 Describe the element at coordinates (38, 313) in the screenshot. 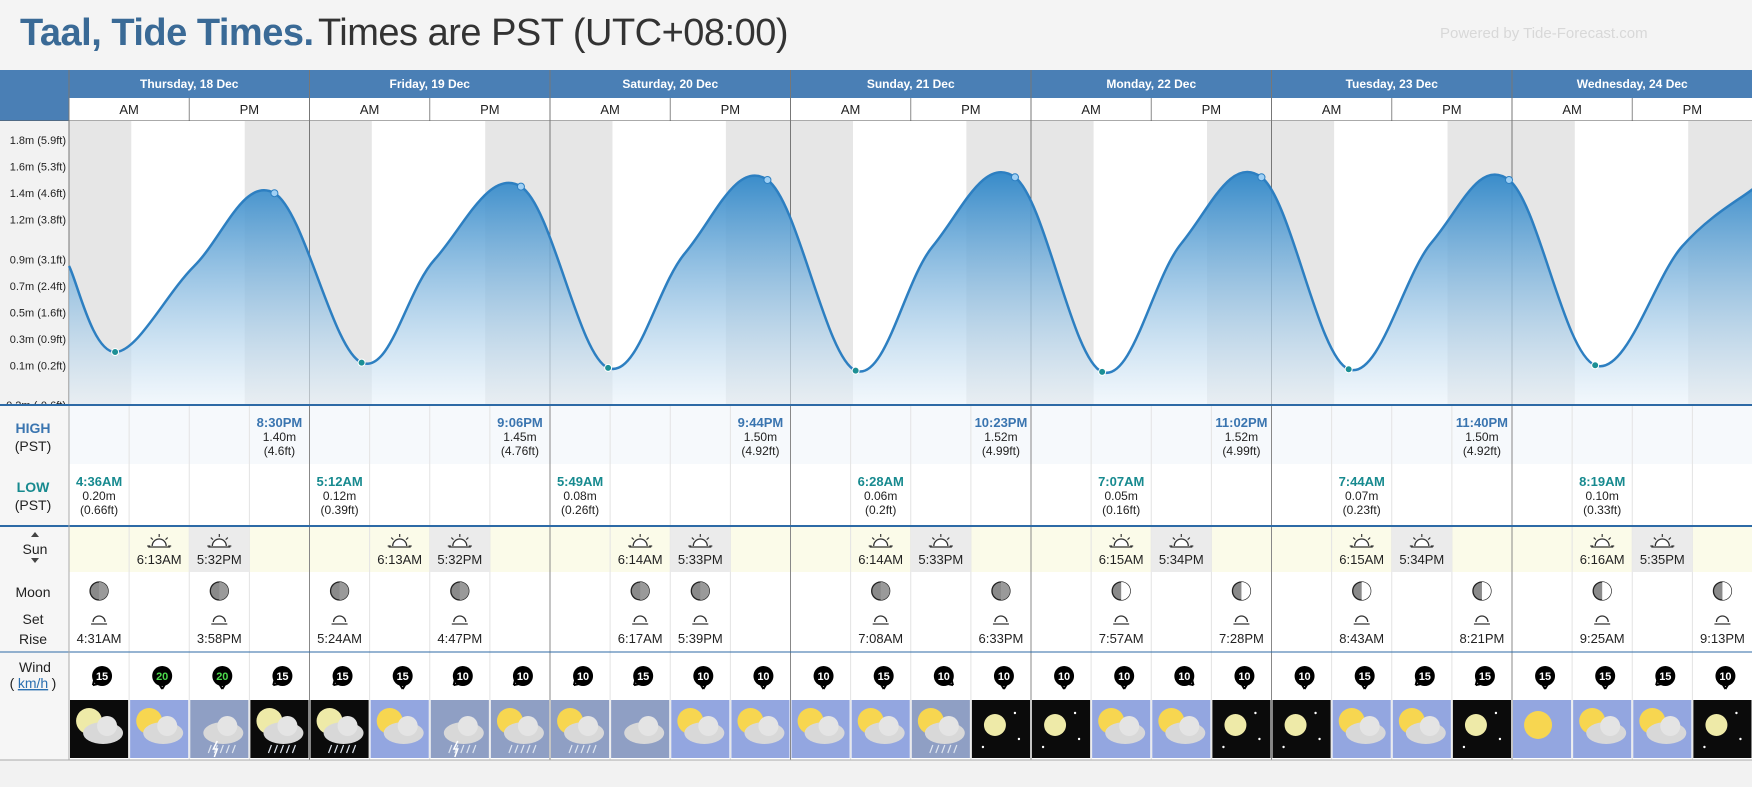

I see `y-tick-label: 0.5m (1.6ft)` at that location.